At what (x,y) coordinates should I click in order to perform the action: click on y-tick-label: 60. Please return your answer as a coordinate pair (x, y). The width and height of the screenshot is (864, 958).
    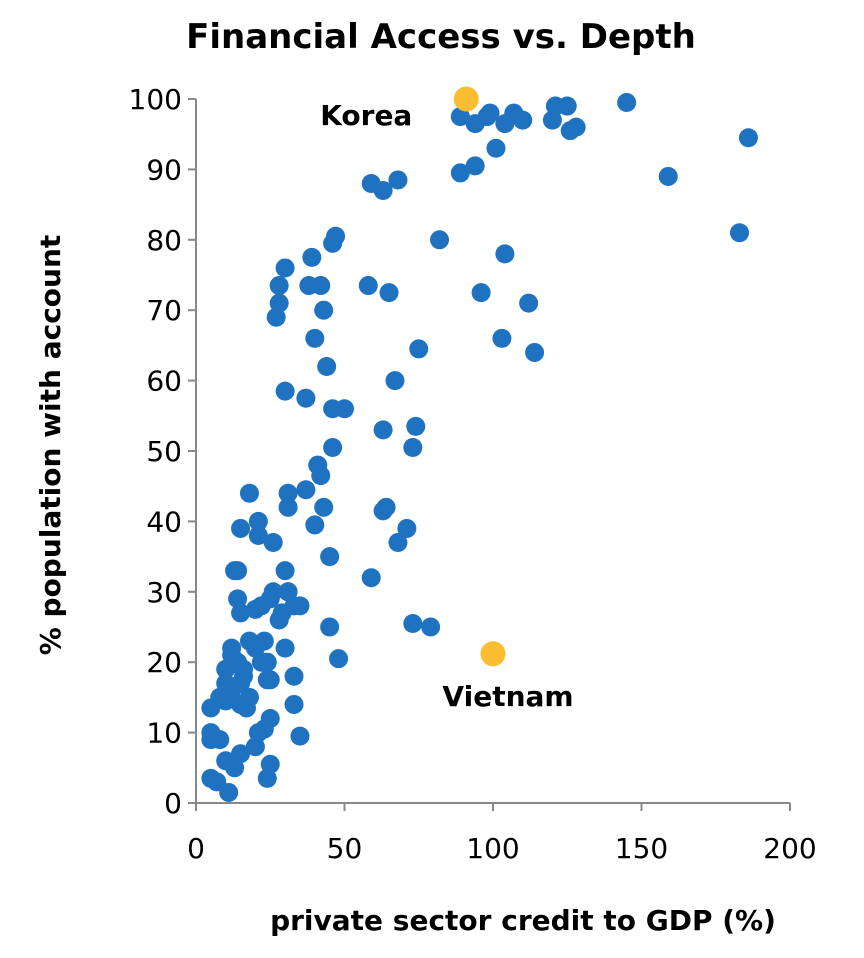
    Looking at the image, I should click on (164, 381).